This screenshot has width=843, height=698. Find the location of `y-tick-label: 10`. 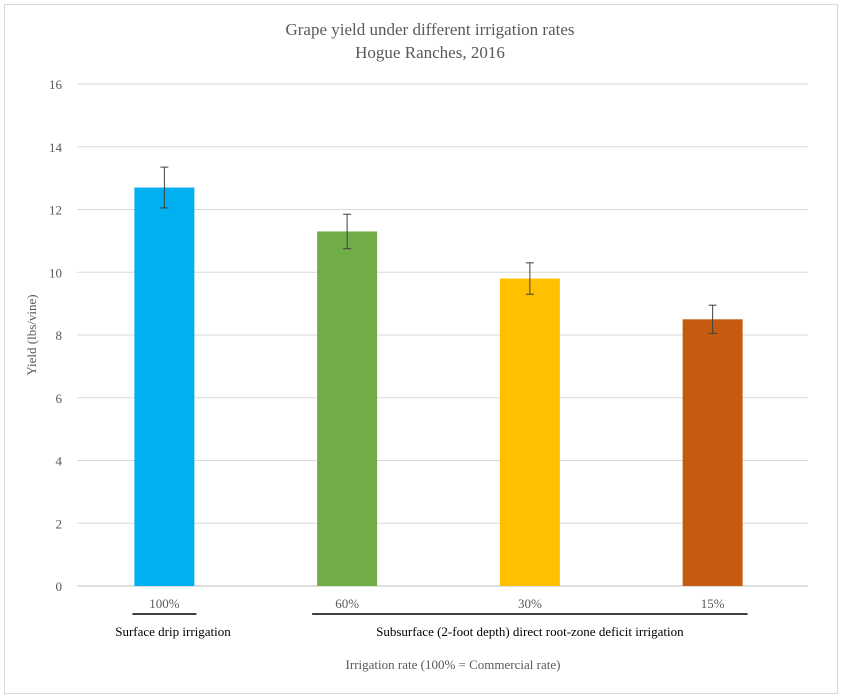

y-tick-label: 10 is located at coordinates (55, 272).